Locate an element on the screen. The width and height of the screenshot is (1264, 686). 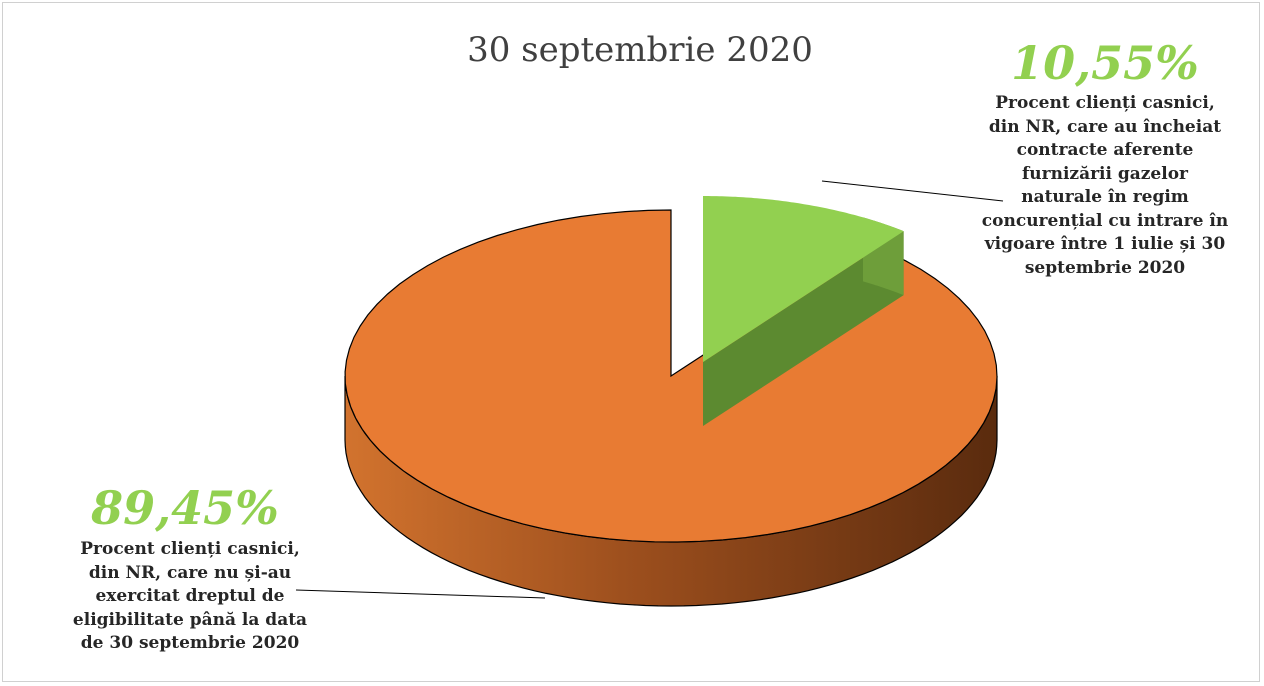
desc-line: exercitat dreptul de is located at coordinates (190, 596).